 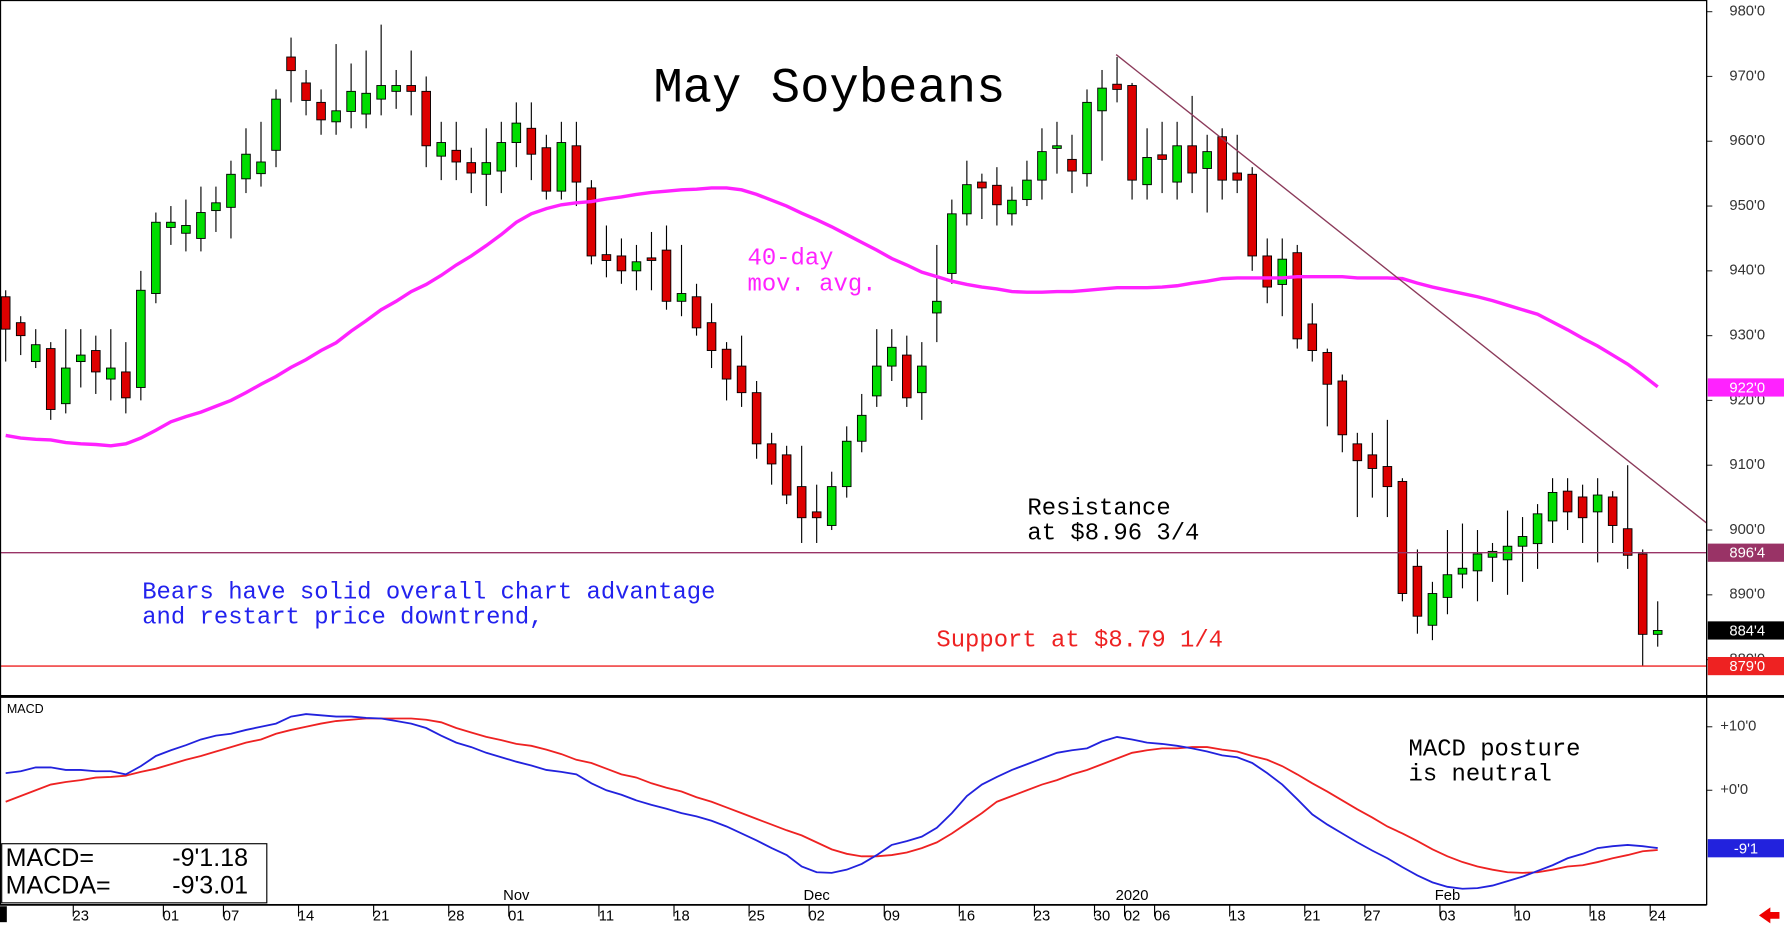 What do you see at coordinates (606, 916) in the screenshot?
I see `x-tick-label: 11` at bounding box center [606, 916].